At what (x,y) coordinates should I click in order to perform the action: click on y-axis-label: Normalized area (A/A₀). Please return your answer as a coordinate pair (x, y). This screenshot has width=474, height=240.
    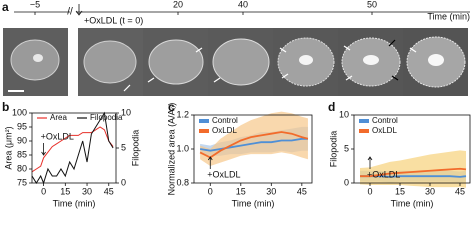
    Looking at the image, I should click on (171, 149).